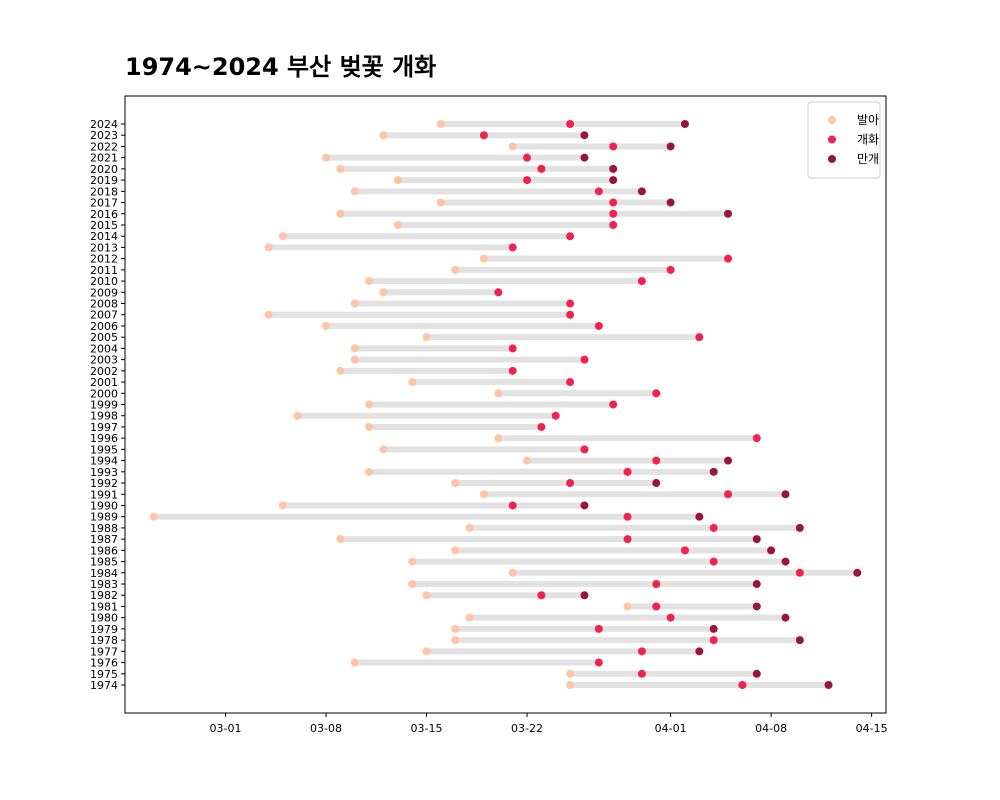 The height and width of the screenshot is (800, 1000). Describe the element at coordinates (832, 120) in the screenshot. I see `legend-marker-bud` at that location.